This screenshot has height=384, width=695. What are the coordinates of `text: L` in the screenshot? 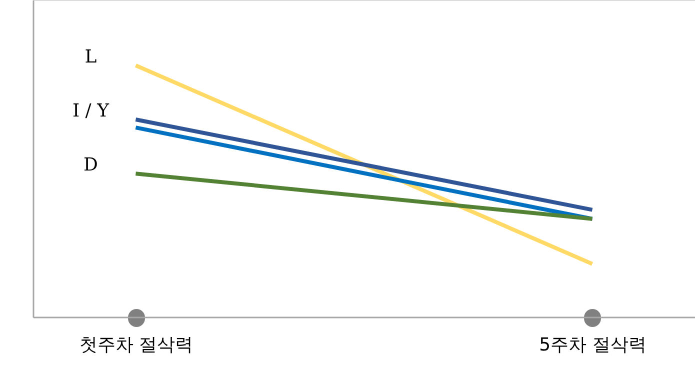 It's located at (90, 57).